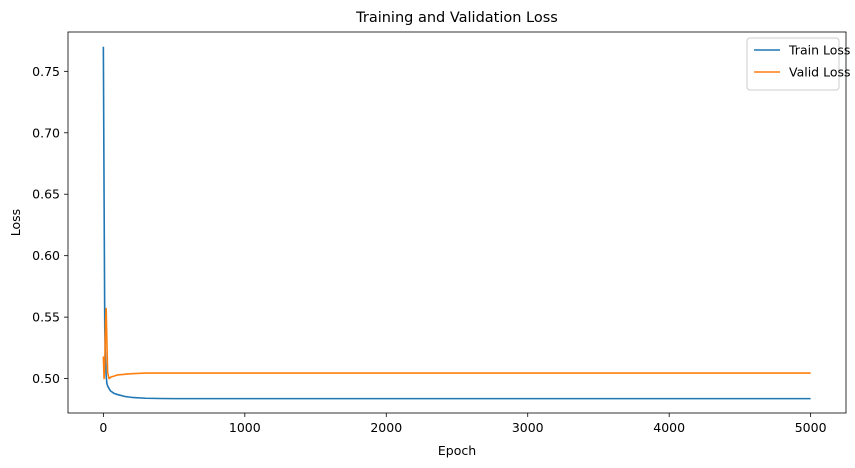  What do you see at coordinates (103, 427) in the screenshot?
I see `x-tick-label: 0` at bounding box center [103, 427].